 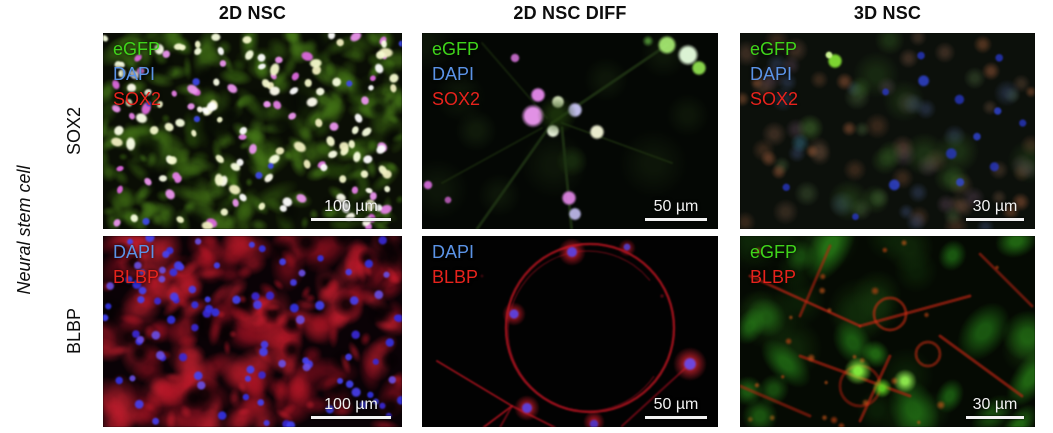 What do you see at coordinates (773, 265) in the screenshot?
I see `channel-labels: eGFP BLBP` at bounding box center [773, 265].